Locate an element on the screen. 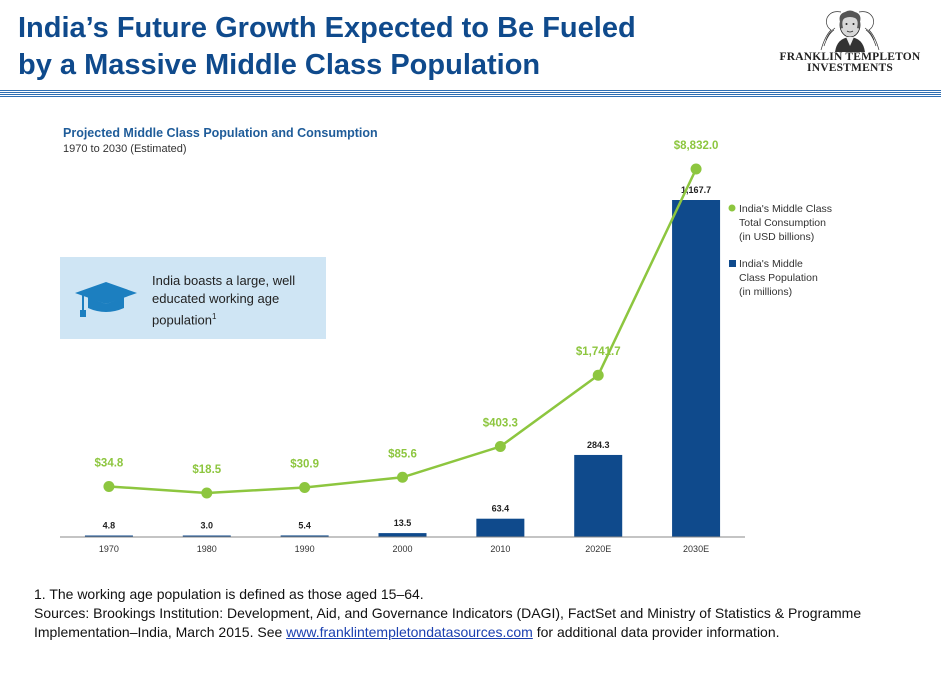 The image size is (941, 688). consumption-point-1990 is located at coordinates (305, 487).